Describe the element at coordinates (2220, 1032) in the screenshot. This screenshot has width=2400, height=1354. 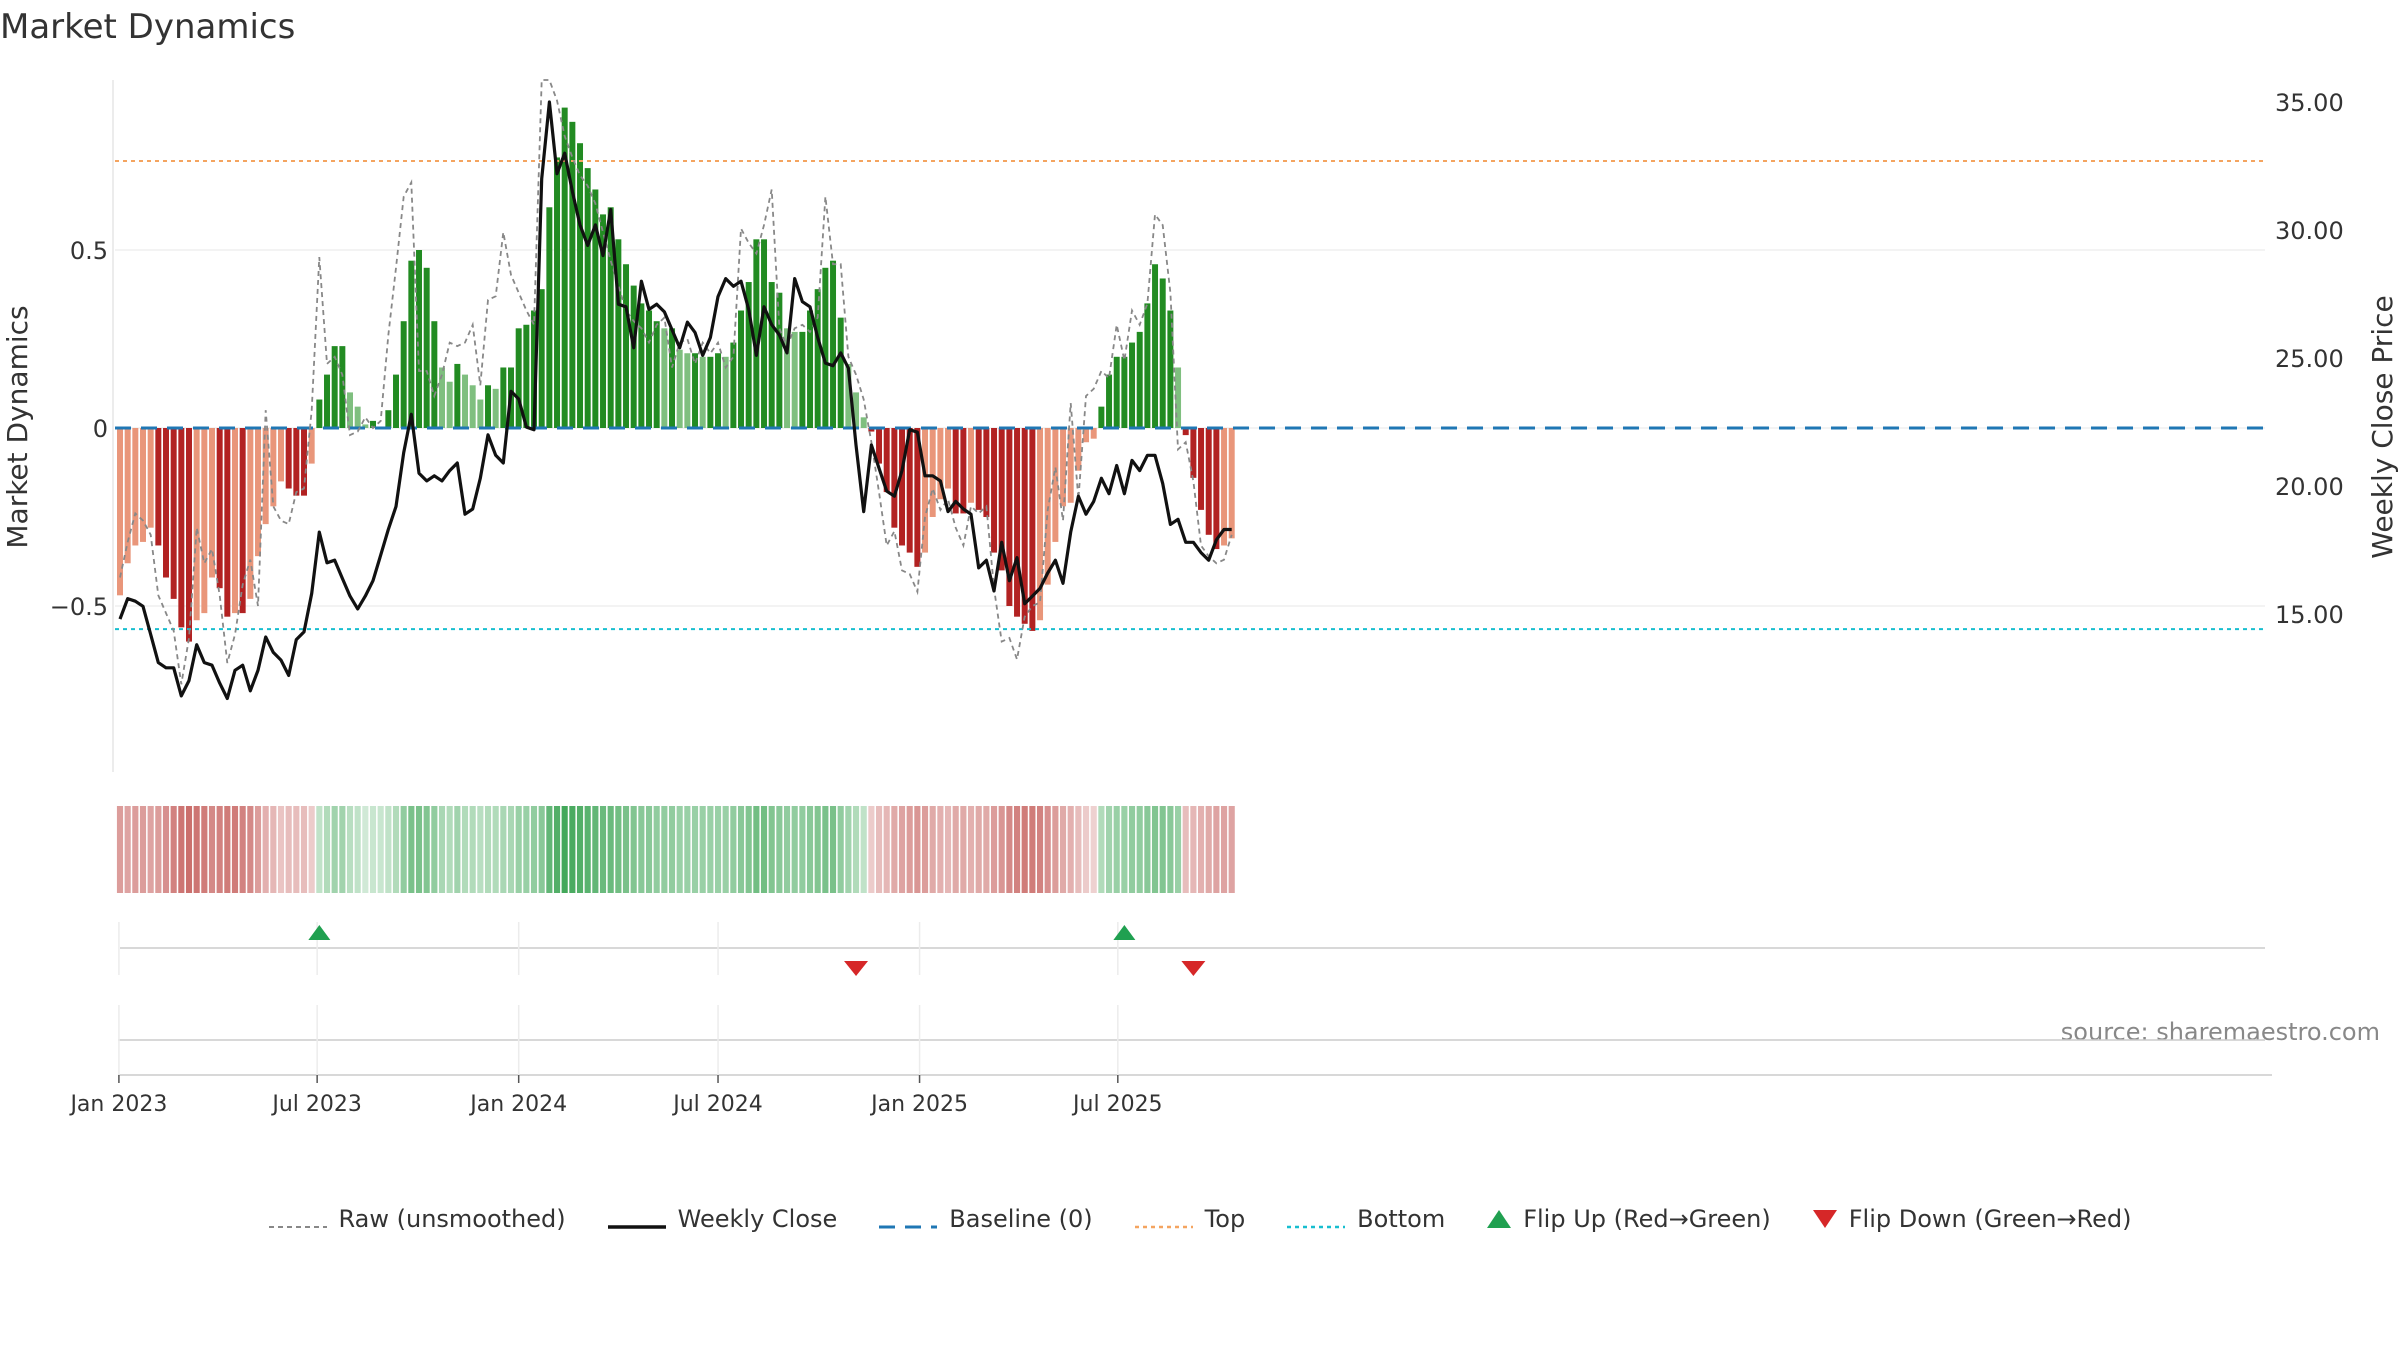
I see `source-note: source: sharemaestro.com` at that location.